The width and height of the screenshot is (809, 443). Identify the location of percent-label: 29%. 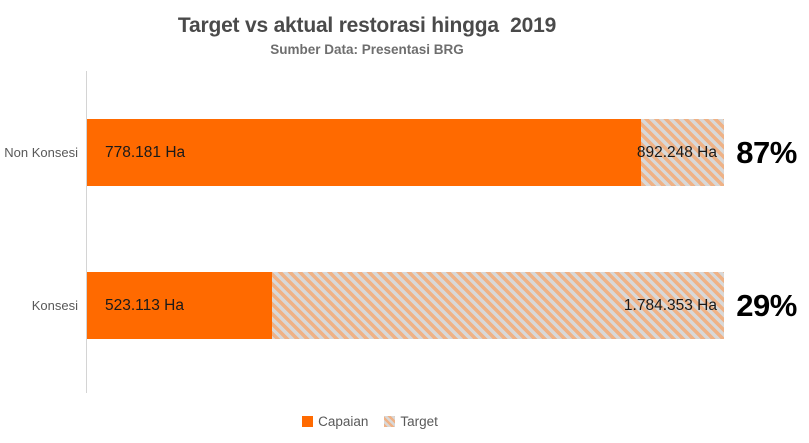
(766, 305).